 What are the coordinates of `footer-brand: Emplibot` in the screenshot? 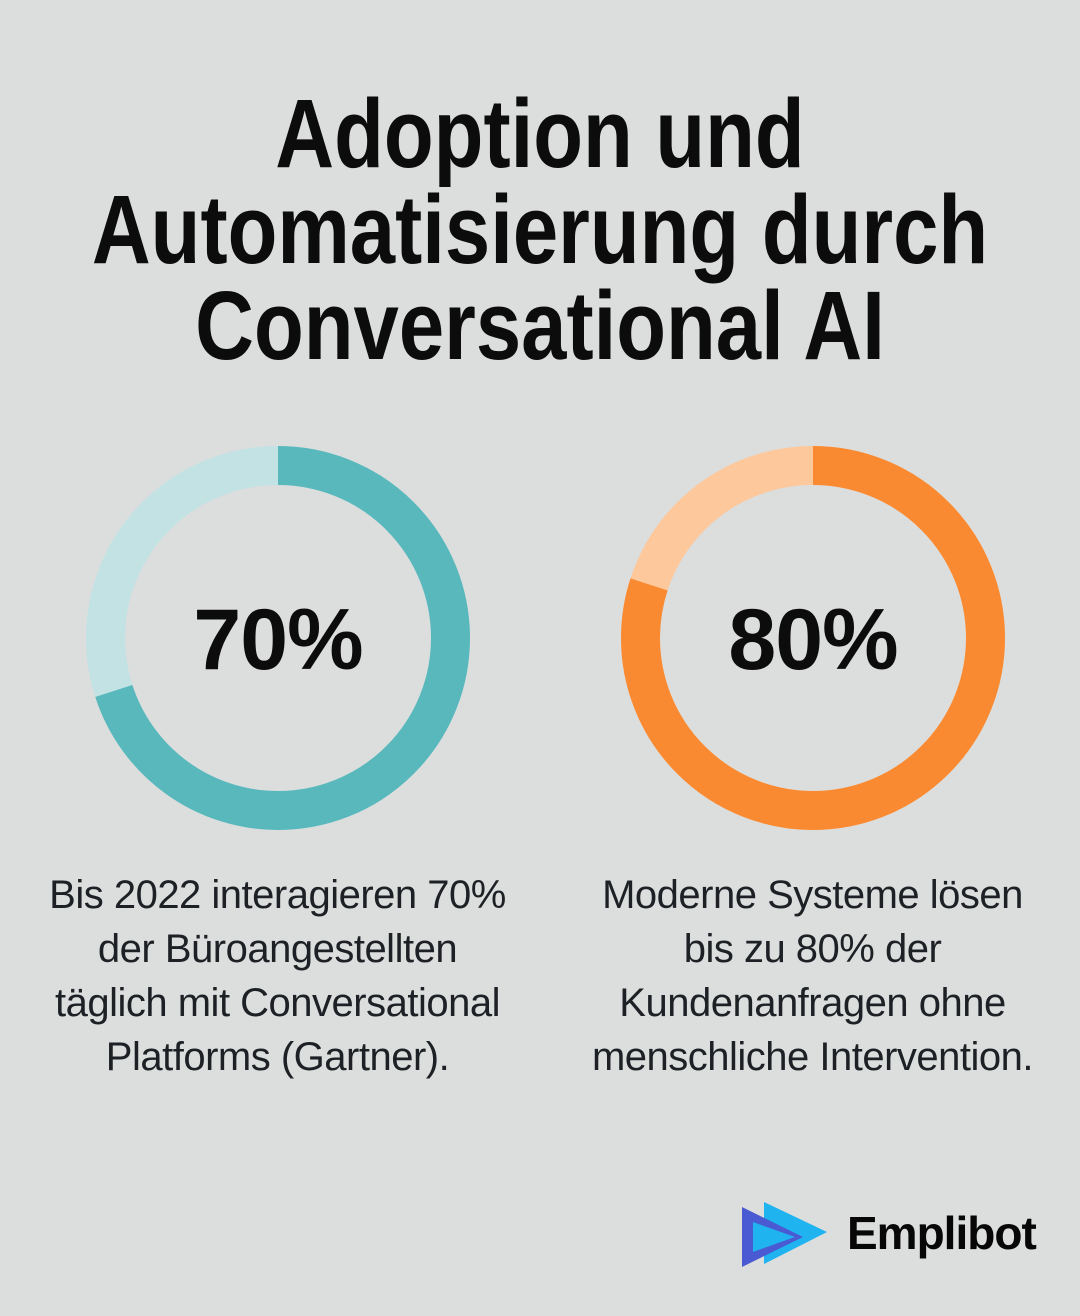 It's located at (886, 1235).